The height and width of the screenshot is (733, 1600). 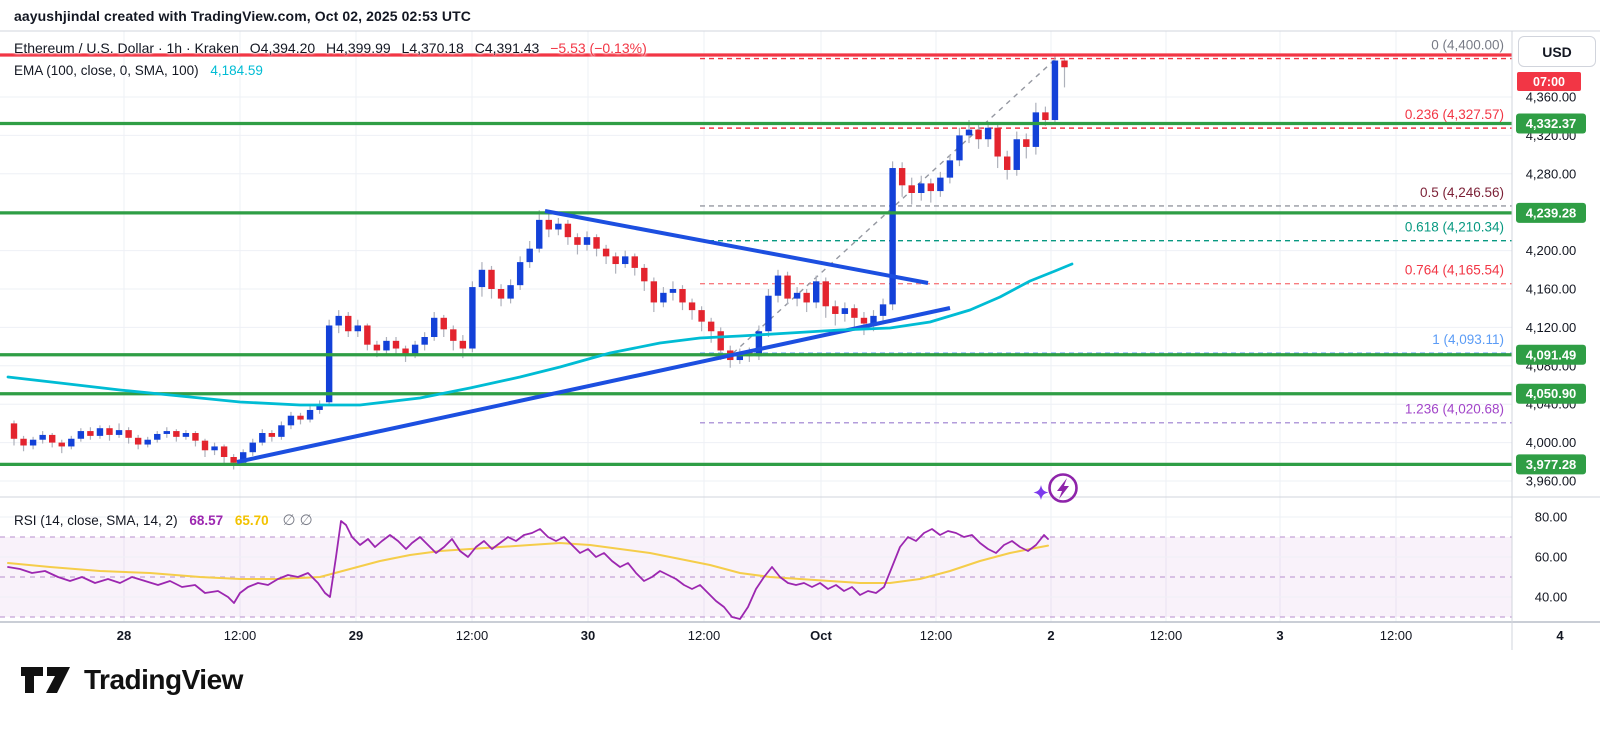 What do you see at coordinates (356, 635) in the screenshot?
I see `time-axis-label: 29` at bounding box center [356, 635].